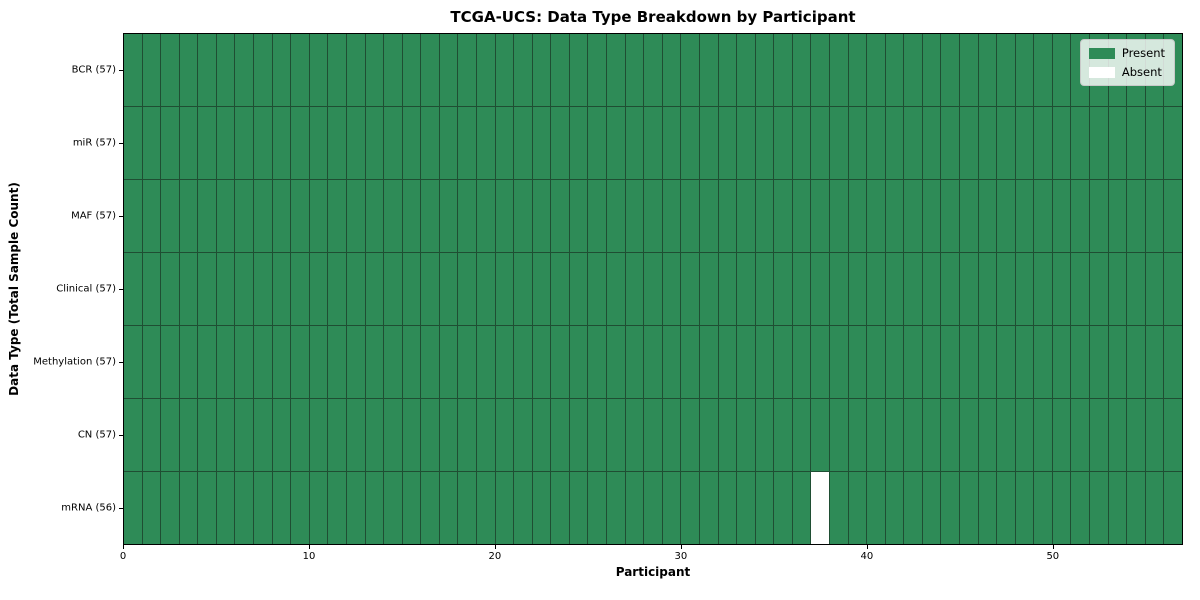 This screenshot has height=600, width=1200. What do you see at coordinates (653, 143) in the screenshot?
I see `heatmap-row-mir` at bounding box center [653, 143].